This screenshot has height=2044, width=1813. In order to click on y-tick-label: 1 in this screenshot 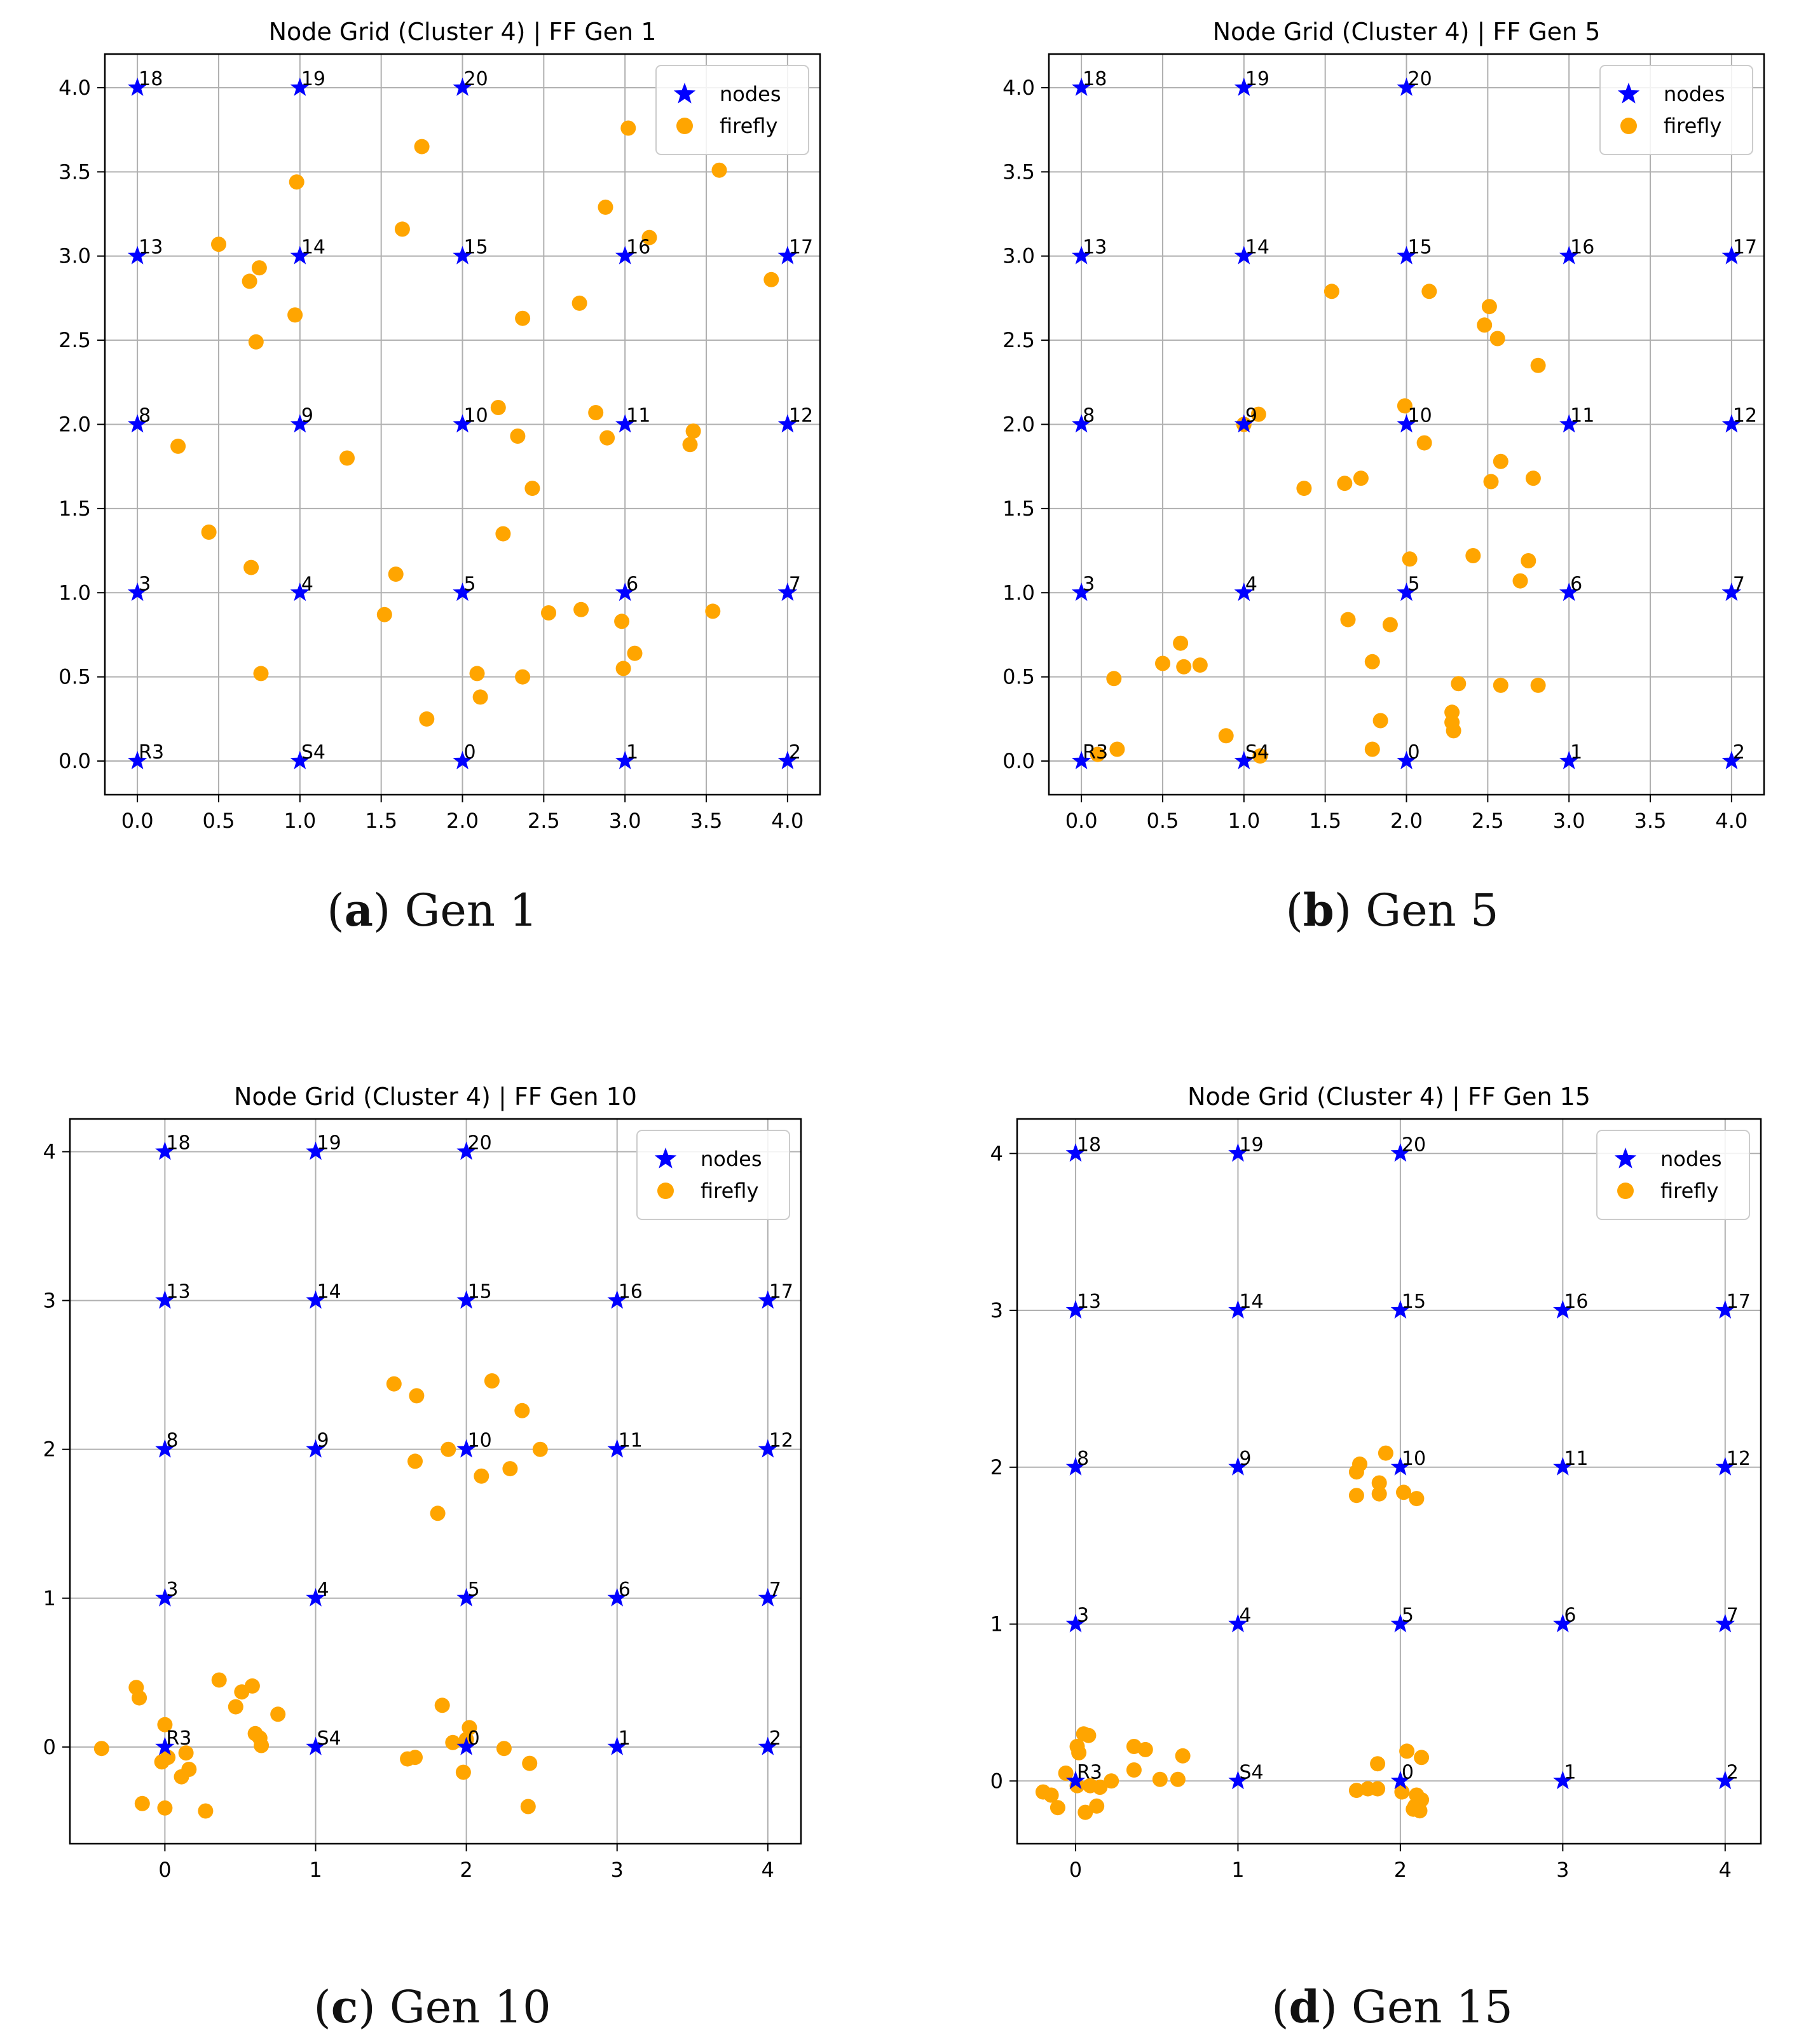, I will do `click(996, 1624)`.